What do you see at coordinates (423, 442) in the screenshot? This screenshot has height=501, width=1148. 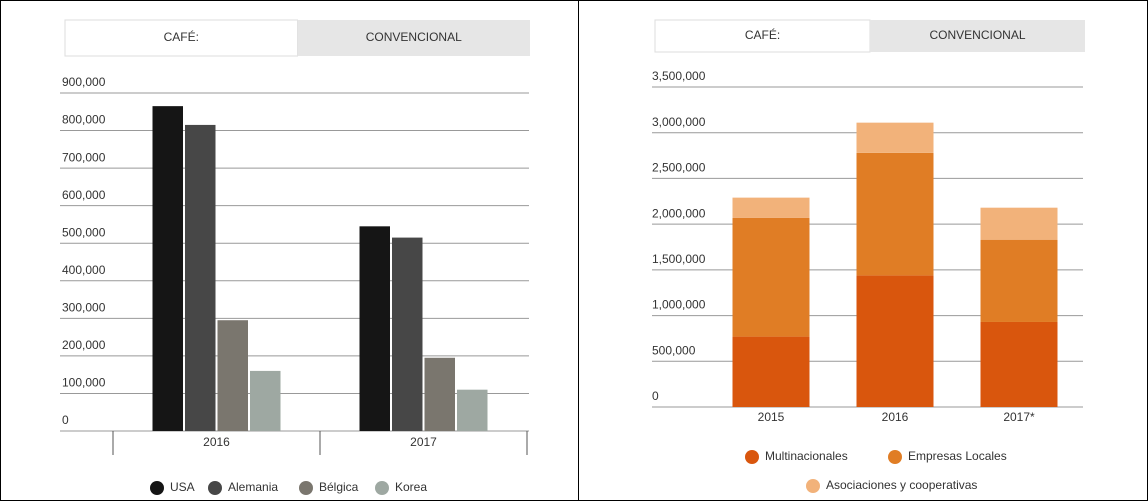 I see `x-tick-label: 2017` at bounding box center [423, 442].